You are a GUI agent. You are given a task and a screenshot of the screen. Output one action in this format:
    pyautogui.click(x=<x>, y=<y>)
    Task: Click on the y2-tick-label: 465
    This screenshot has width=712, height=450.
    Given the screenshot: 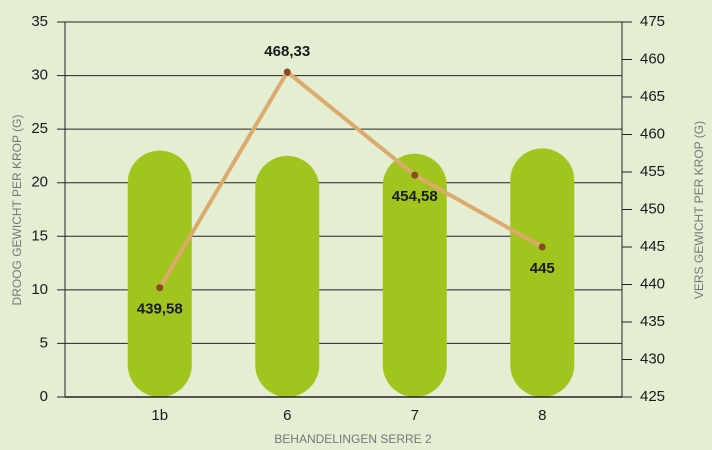 What is the action you would take?
    pyautogui.click(x=652, y=96)
    